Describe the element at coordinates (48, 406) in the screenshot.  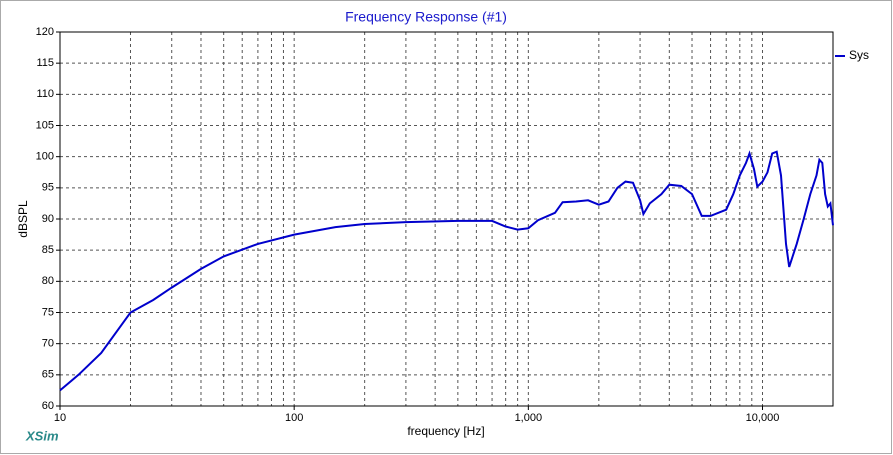
I see `y-tick-label: 60` at that location.